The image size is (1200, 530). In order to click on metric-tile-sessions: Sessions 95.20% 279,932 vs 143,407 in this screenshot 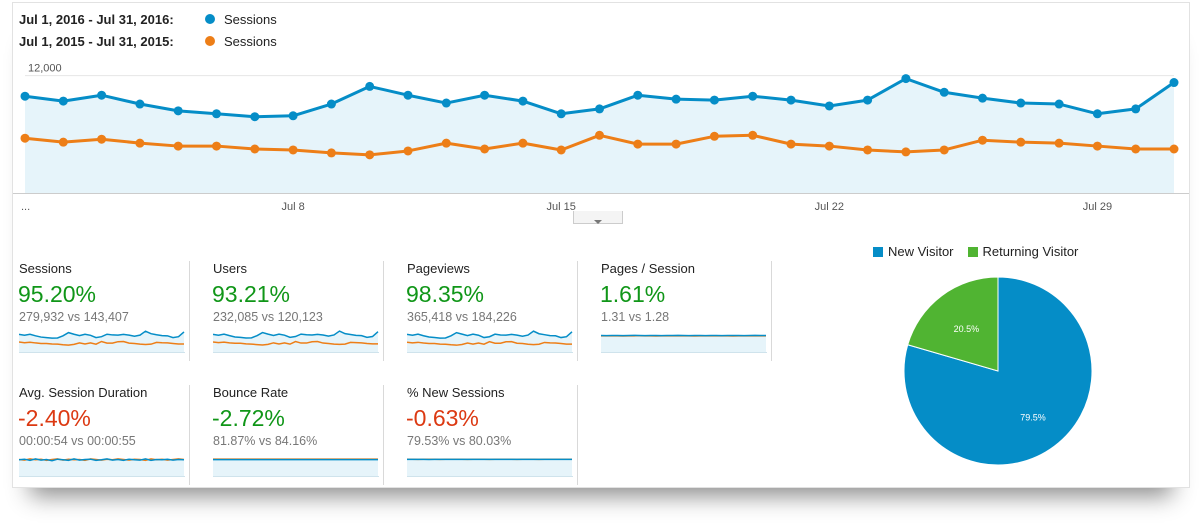, I will do `click(101, 317)`.